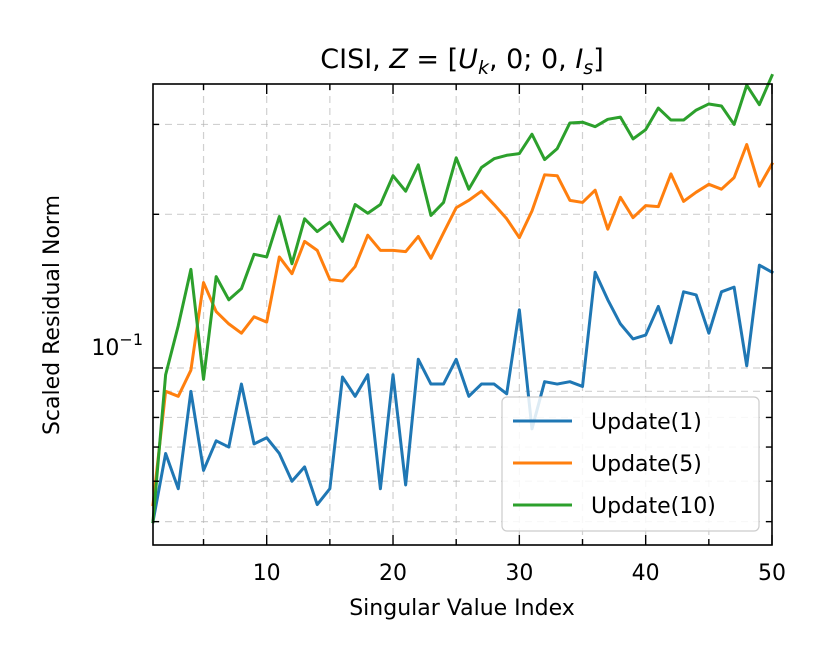 The width and height of the screenshot is (830, 663). What do you see at coordinates (393, 573) in the screenshot?
I see `x-tick-label: 20` at bounding box center [393, 573].